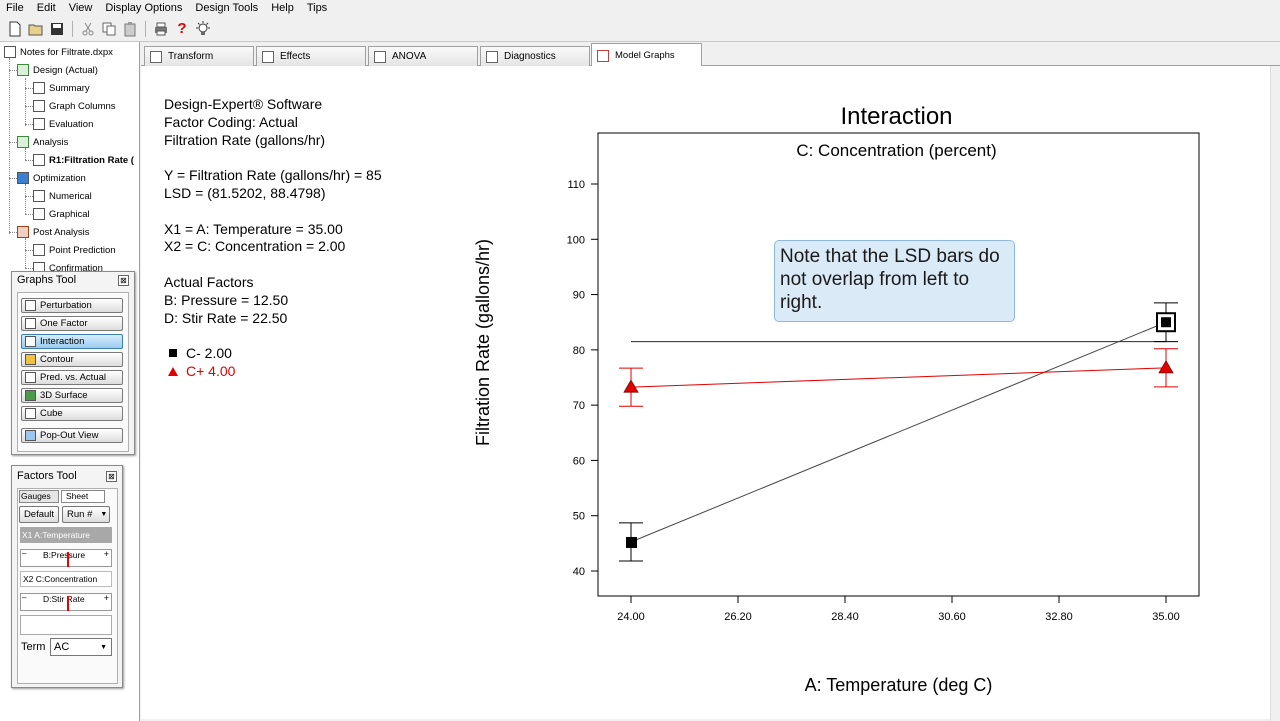 This screenshot has height=721, width=1280. Describe the element at coordinates (579, 461) in the screenshot. I see `y-tick-label: 60` at that location.